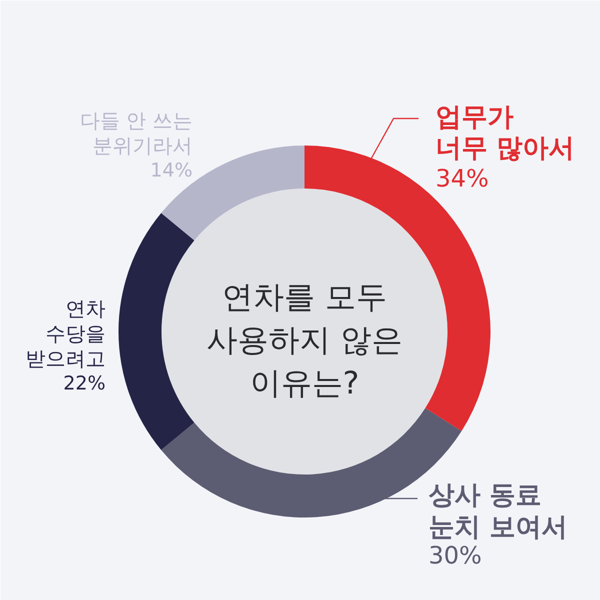 The image size is (600, 600). I want to click on data-label: 14%, so click(171, 171).